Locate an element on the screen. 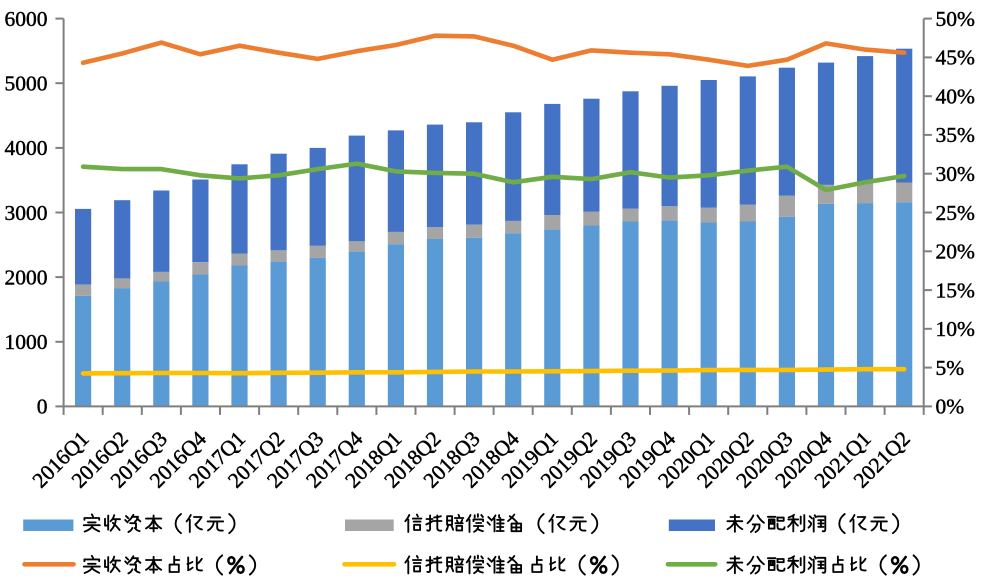 The image size is (988, 581). svg-text: 5% is located at coordinates (950, 368).